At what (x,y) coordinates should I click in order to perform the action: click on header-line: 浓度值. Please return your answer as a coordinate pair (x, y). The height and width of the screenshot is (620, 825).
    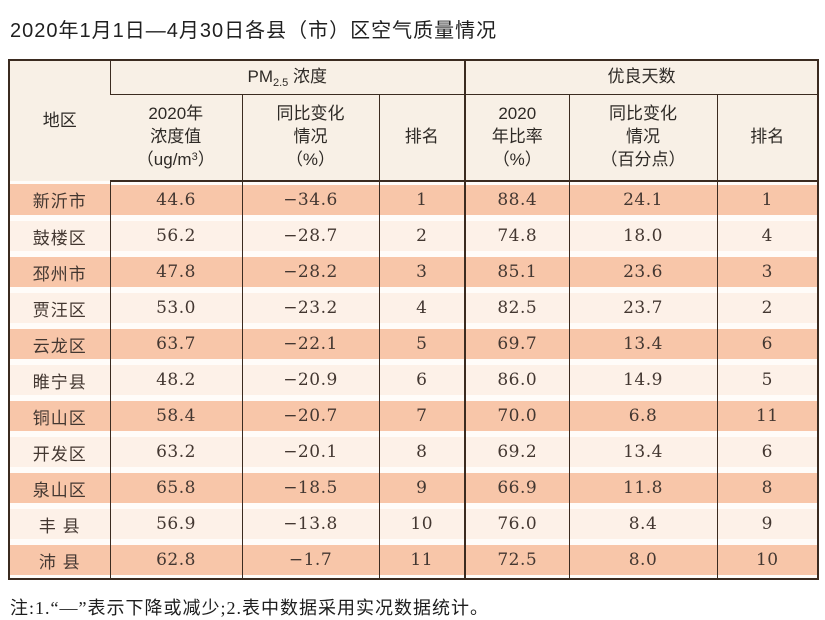
    Looking at the image, I should click on (176, 137).